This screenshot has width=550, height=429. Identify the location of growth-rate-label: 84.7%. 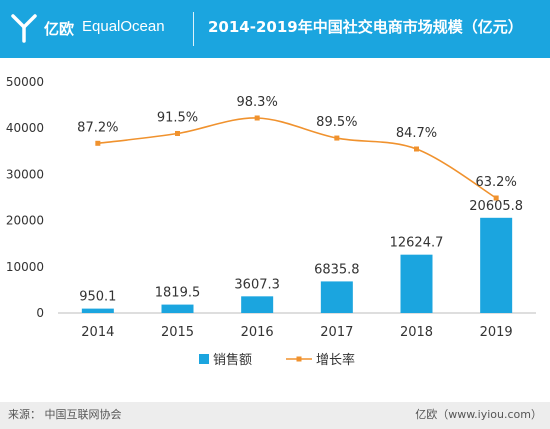
(416, 133).